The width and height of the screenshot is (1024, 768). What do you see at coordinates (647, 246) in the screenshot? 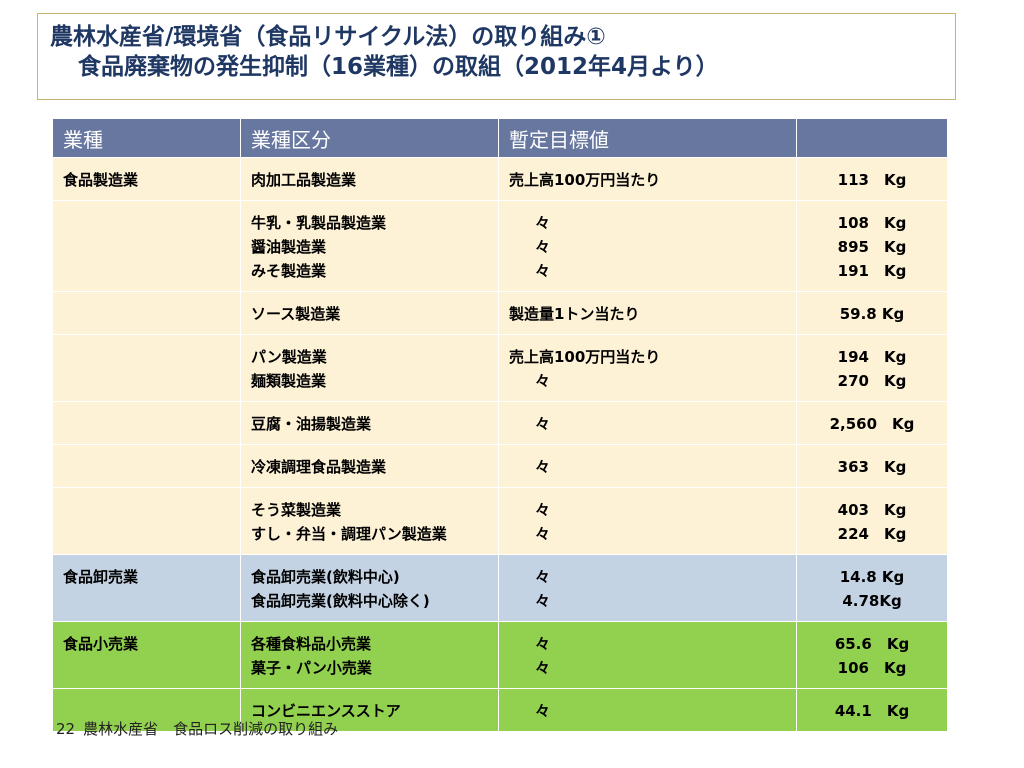
I see `target-basis-cell: 々 々 々` at bounding box center [647, 246].